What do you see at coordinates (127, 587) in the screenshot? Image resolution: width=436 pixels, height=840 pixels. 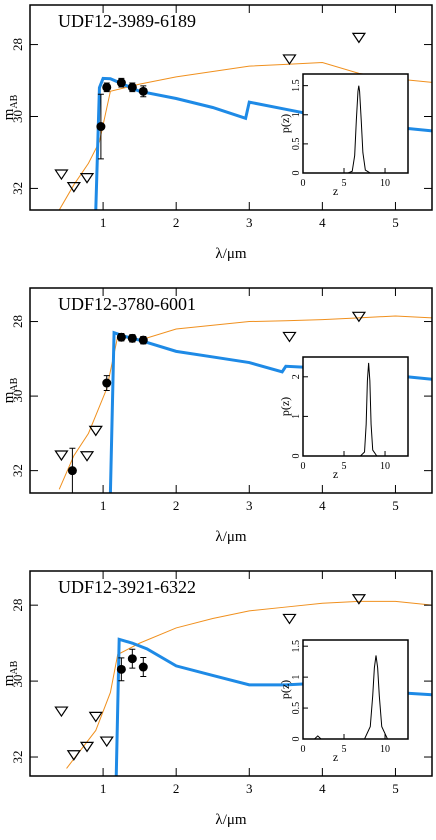 I see `panel-title: UDF12-3921-6322` at bounding box center [127, 587].